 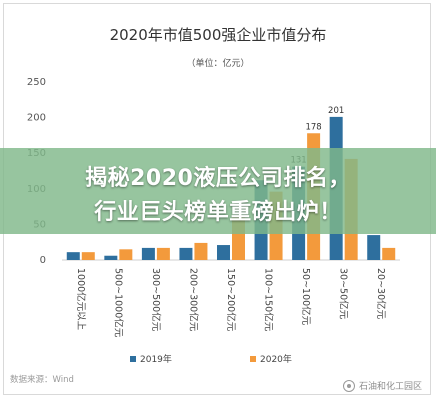 I want to click on category-label: 150~200亿元, so click(x=231, y=300).